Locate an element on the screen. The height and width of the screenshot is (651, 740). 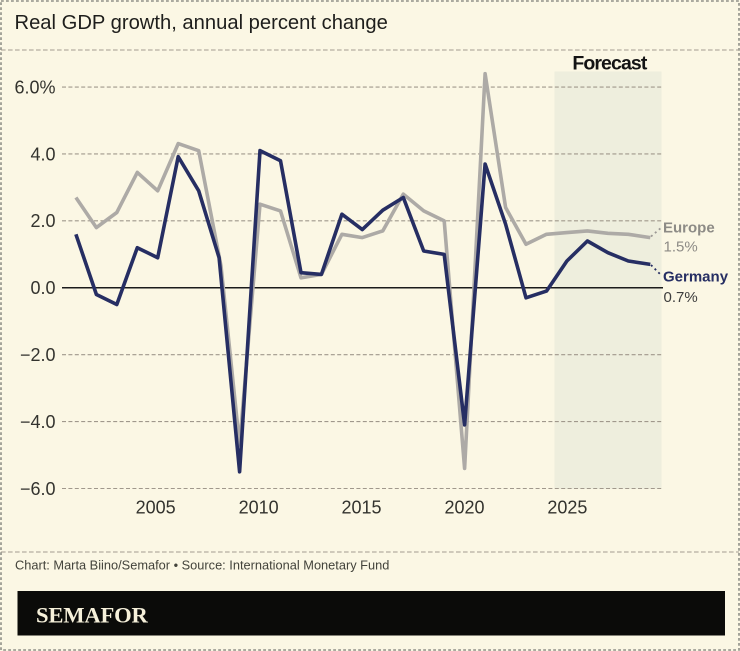
svg-text: 4.0 is located at coordinates (42, 154).